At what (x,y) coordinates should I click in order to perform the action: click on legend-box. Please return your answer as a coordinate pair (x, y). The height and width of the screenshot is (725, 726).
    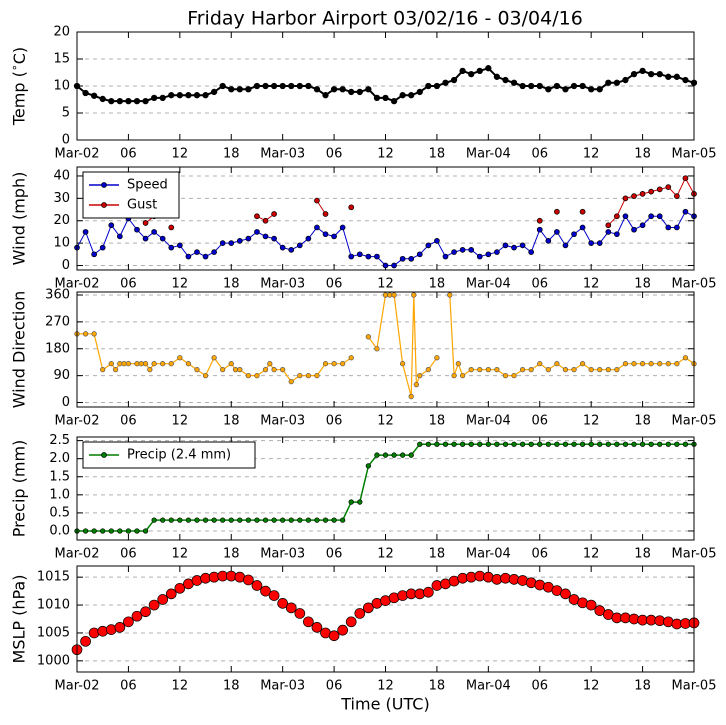
    Looking at the image, I should click on (131, 195).